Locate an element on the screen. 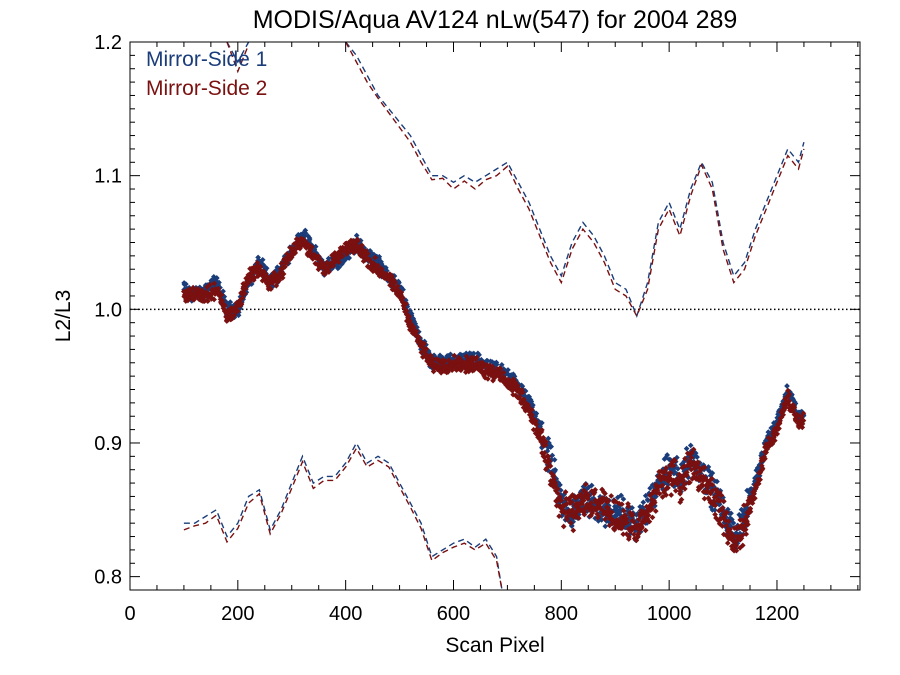 Image resolution: width=900 pixels, height=675 pixels. y-tick-label: 0.9 is located at coordinates (108, 444).